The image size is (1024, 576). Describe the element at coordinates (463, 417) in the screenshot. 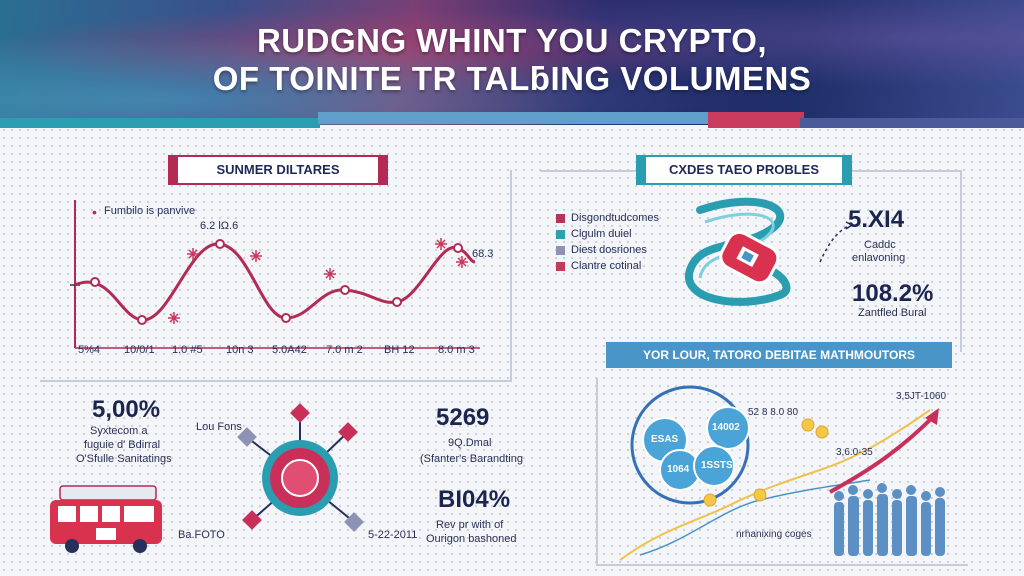

I see `middle-stat1-value: 5269` at that location.